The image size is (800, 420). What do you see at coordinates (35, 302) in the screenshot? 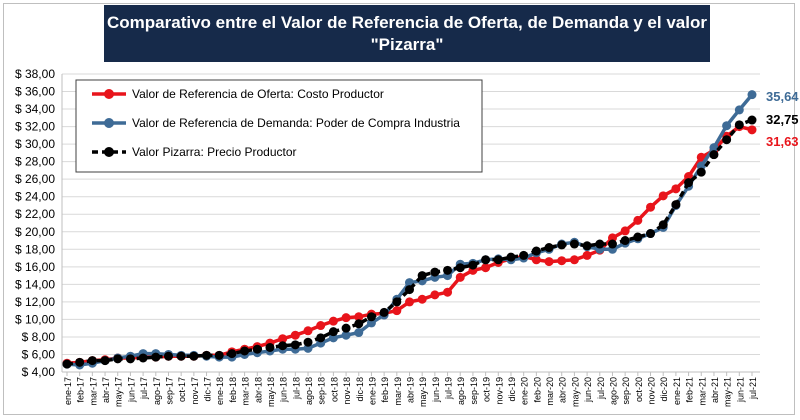
I see `y-tick-label: $ 12,00` at bounding box center [35, 302].